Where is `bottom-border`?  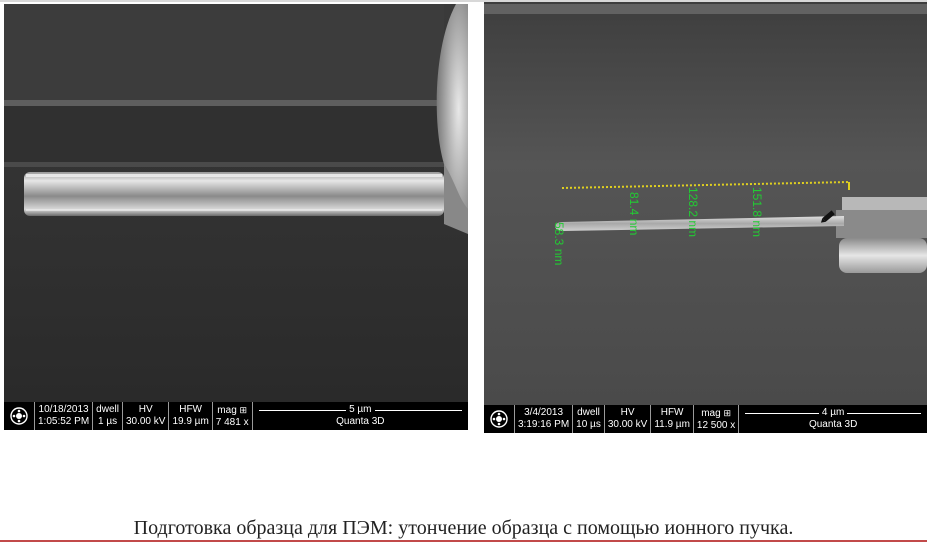
bottom-border is located at coordinates (463, 541).